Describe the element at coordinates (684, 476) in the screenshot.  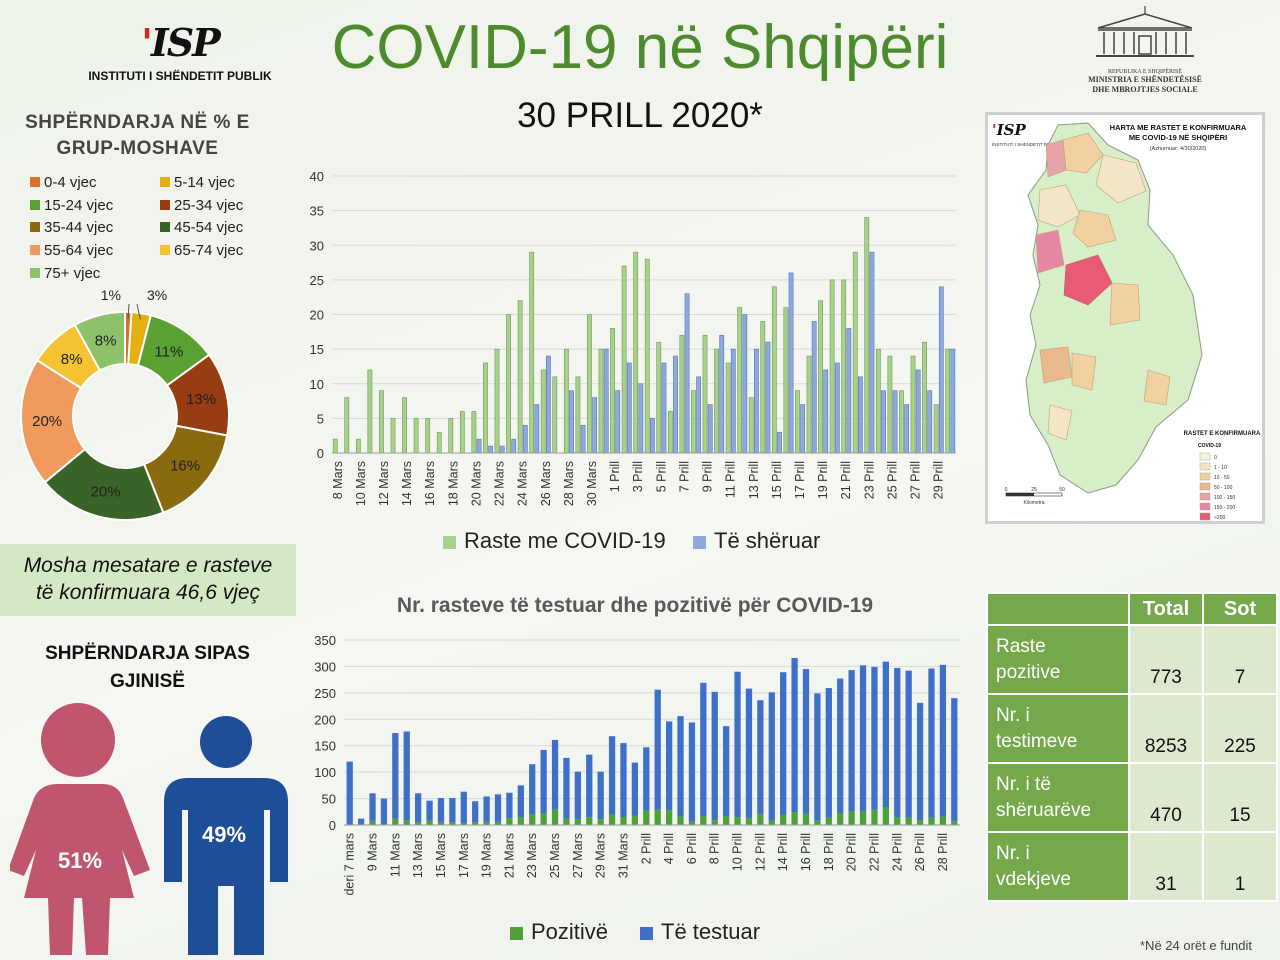
I see `x-tick-label: 7 Prill` at that location.